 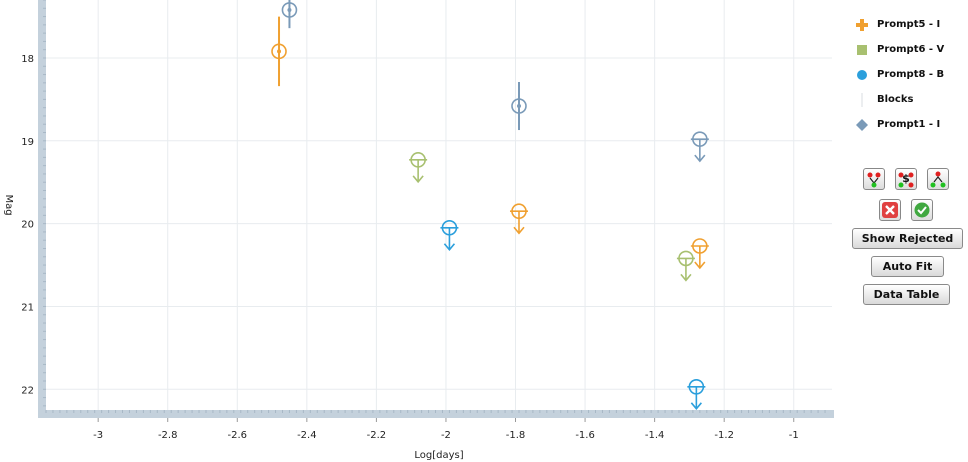 I want to click on accept-button, so click(x=922, y=210).